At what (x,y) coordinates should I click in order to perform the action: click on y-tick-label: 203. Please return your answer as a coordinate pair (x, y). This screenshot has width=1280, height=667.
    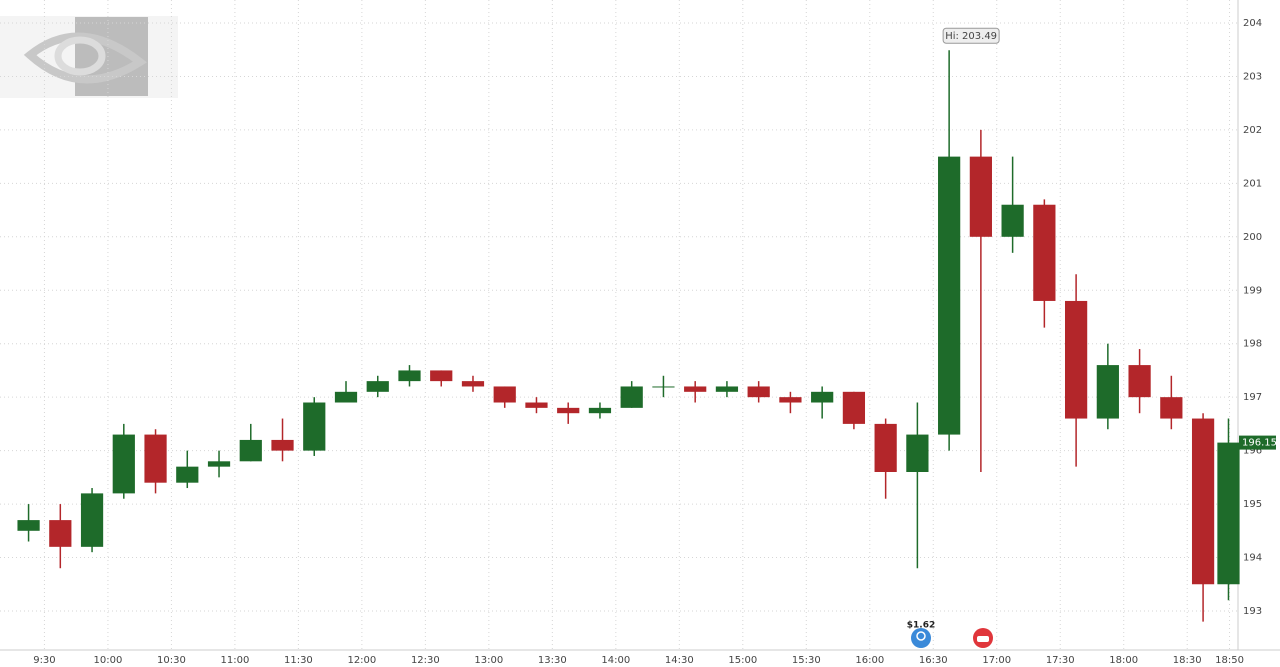
    Looking at the image, I should click on (1252, 76).